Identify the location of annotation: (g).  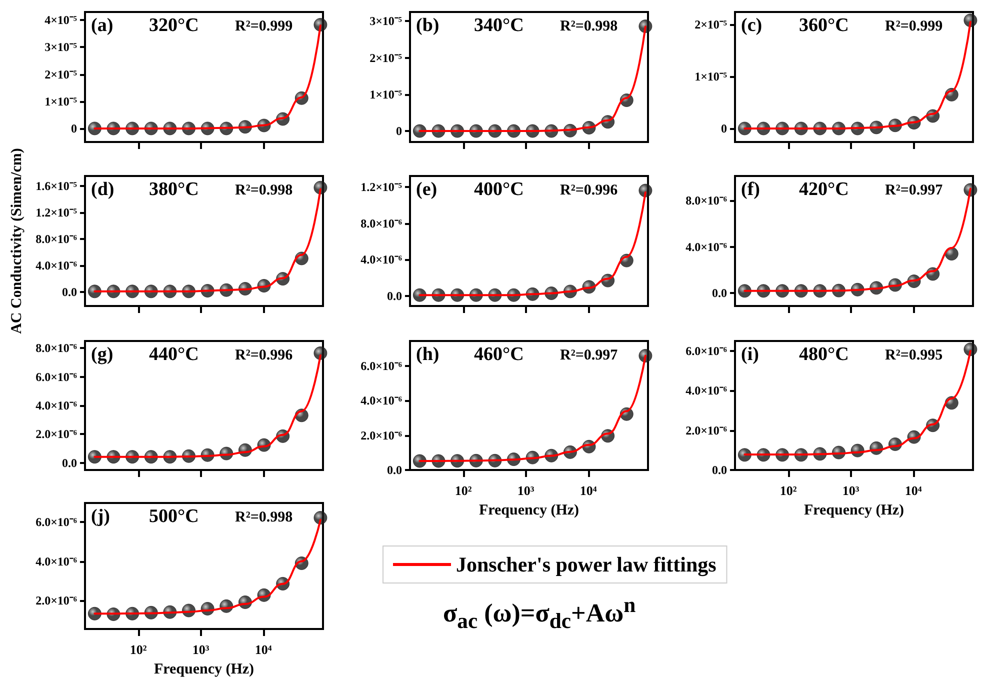
(102, 354).